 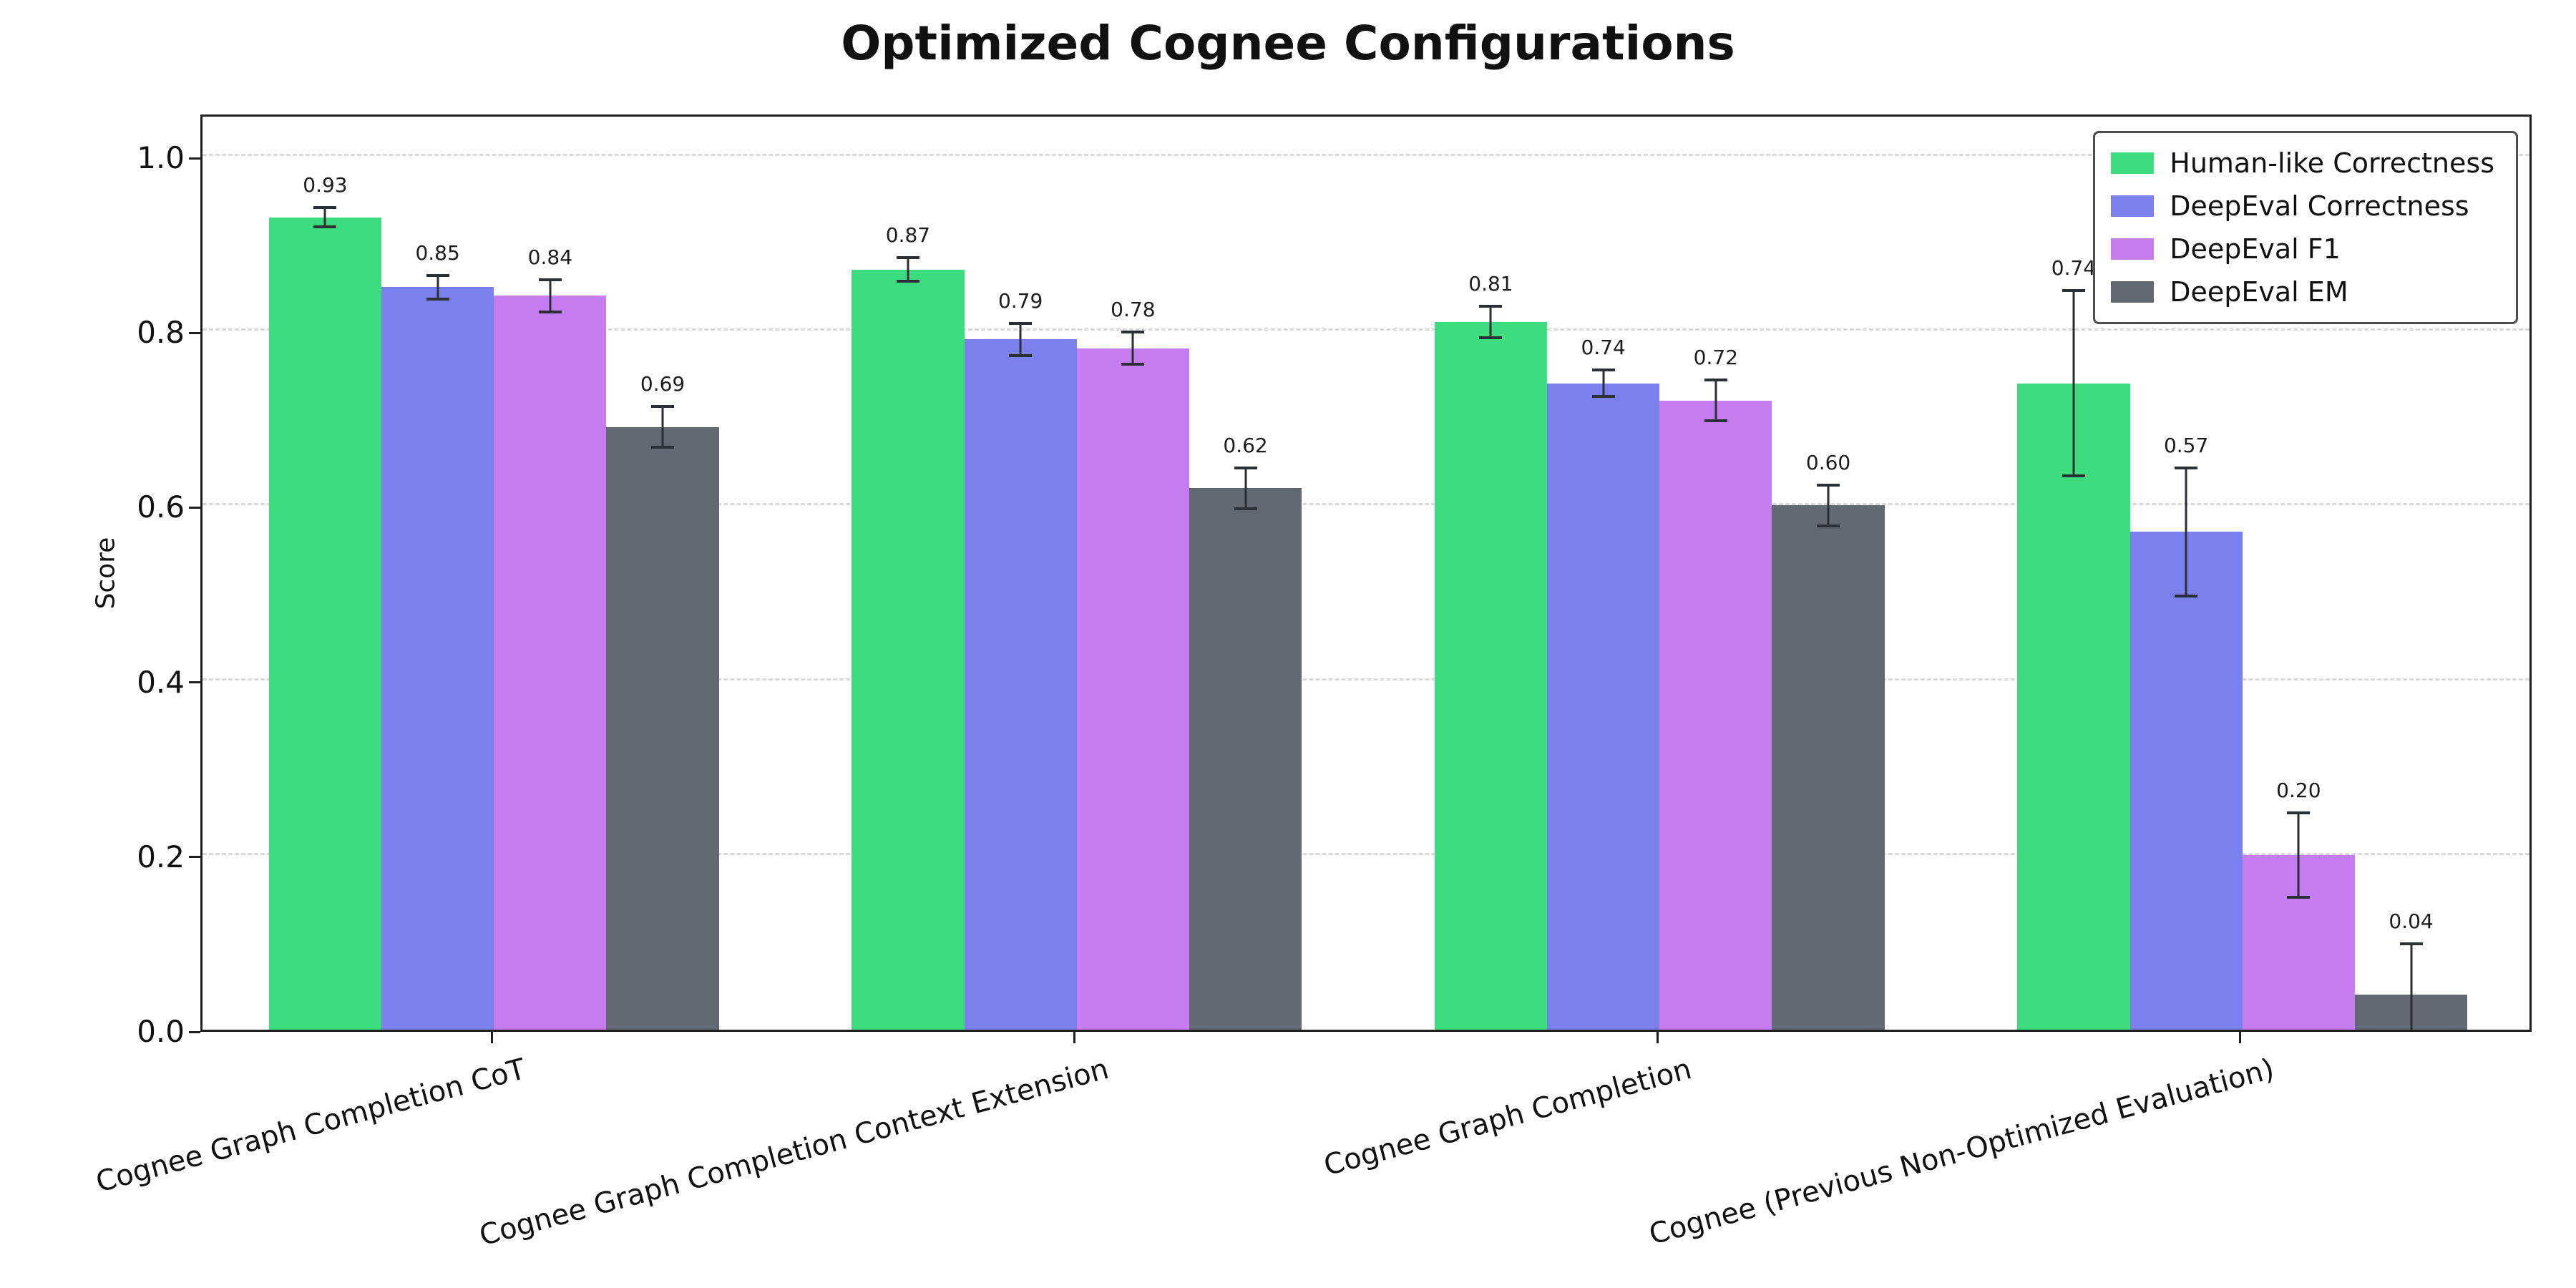 I want to click on legend-item: DeepEval EM, so click(x=2302, y=292).